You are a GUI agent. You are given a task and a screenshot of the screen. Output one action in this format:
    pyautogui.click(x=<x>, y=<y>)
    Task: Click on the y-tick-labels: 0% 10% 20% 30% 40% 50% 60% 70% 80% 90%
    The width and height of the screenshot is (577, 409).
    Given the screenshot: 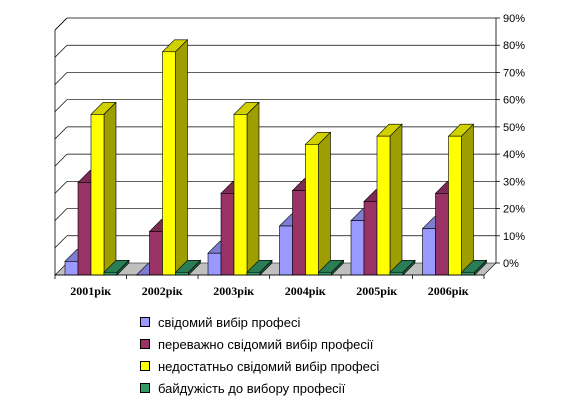 What is the action you would take?
    pyautogui.click(x=514, y=141)
    